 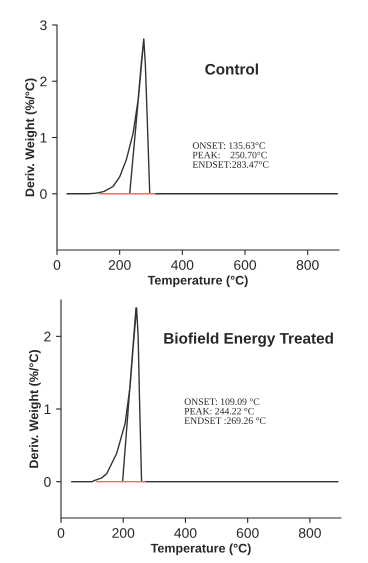 I want to click on y-tick-label: 3, so click(x=43, y=25).